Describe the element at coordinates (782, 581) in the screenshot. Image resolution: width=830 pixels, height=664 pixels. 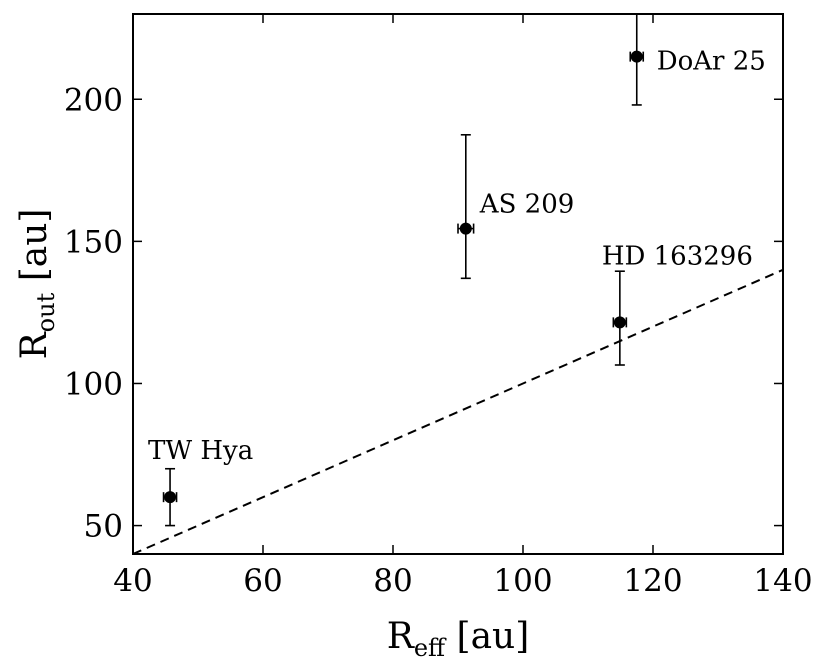
I see `x-tick-label: 140` at that location.